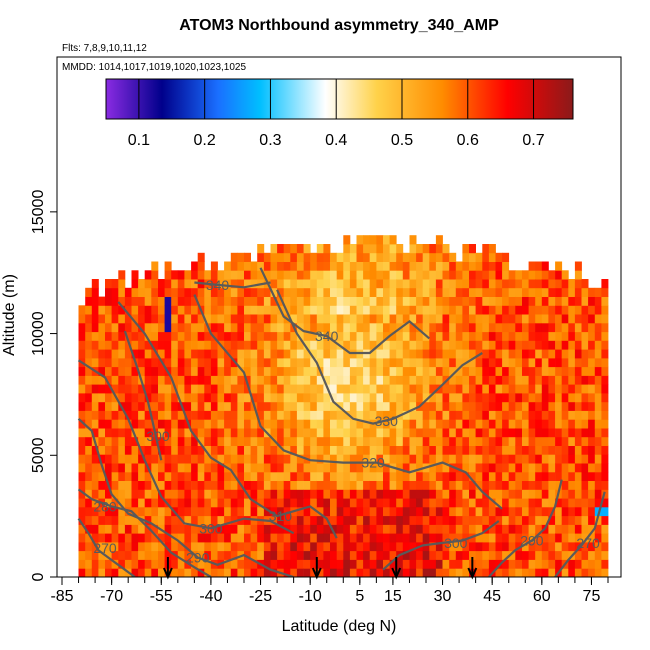 The image size is (650, 650). Describe the element at coordinates (525, 528) in the screenshot. I see `contour-line` at that location.